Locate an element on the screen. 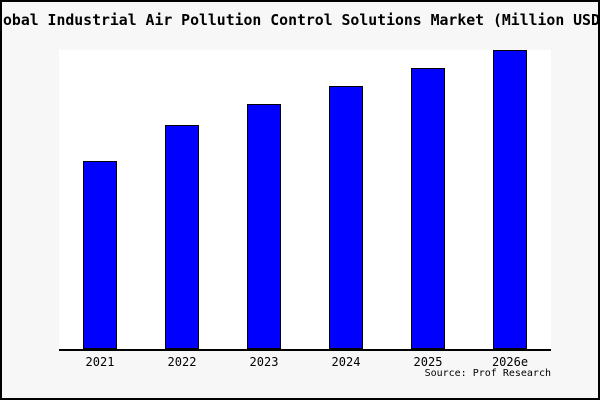 This screenshot has width=600, height=400. bar-2021 is located at coordinates (100, 255).